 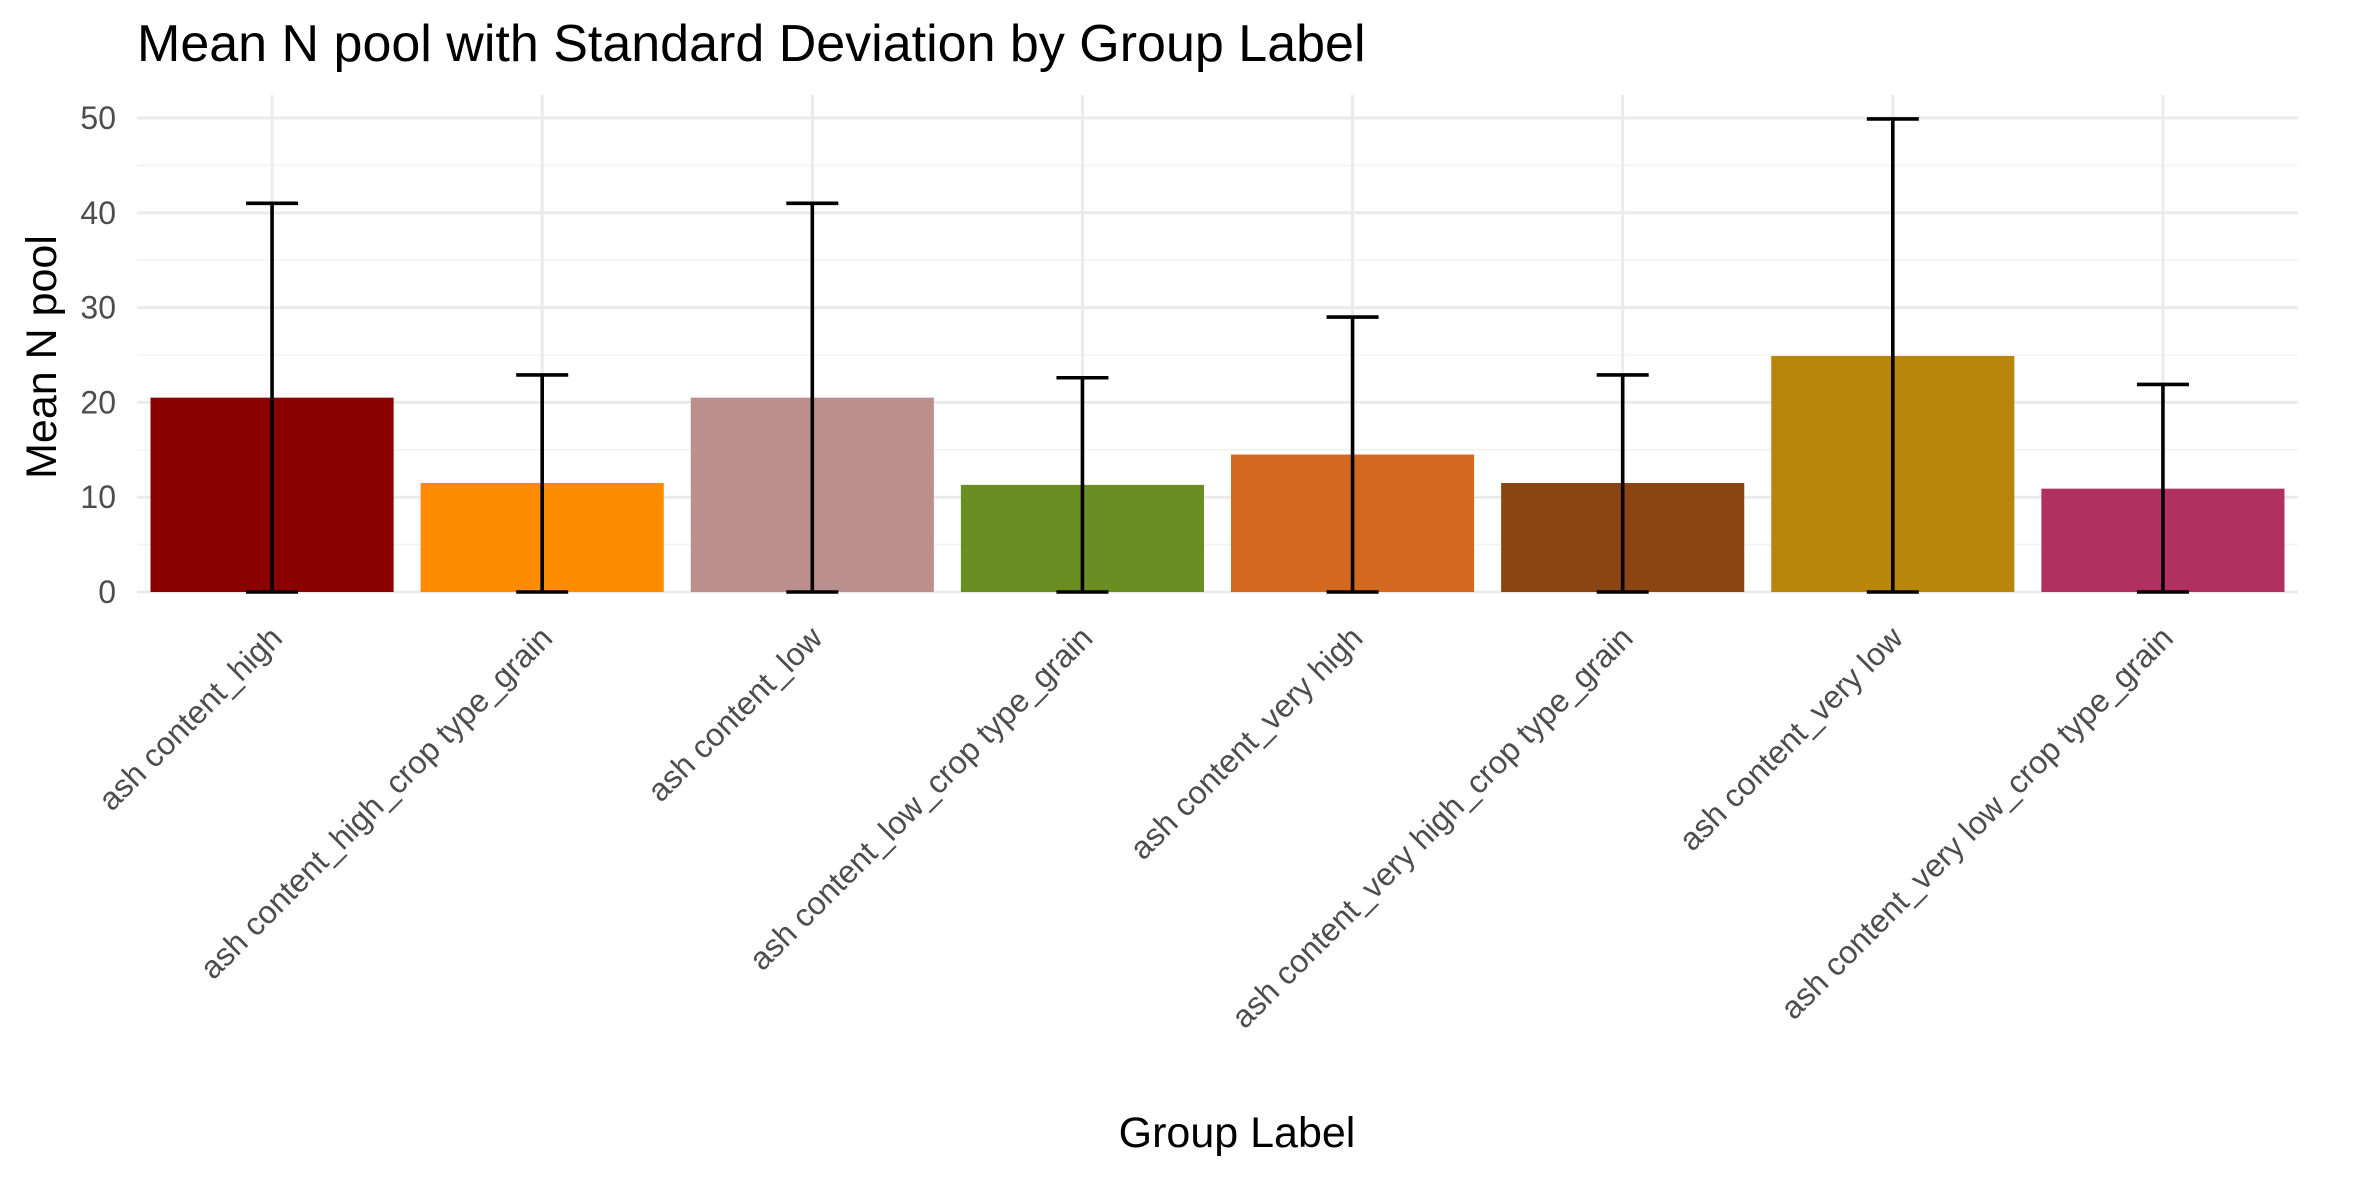 I want to click on y-tick-label: 40, so click(x=98, y=213).